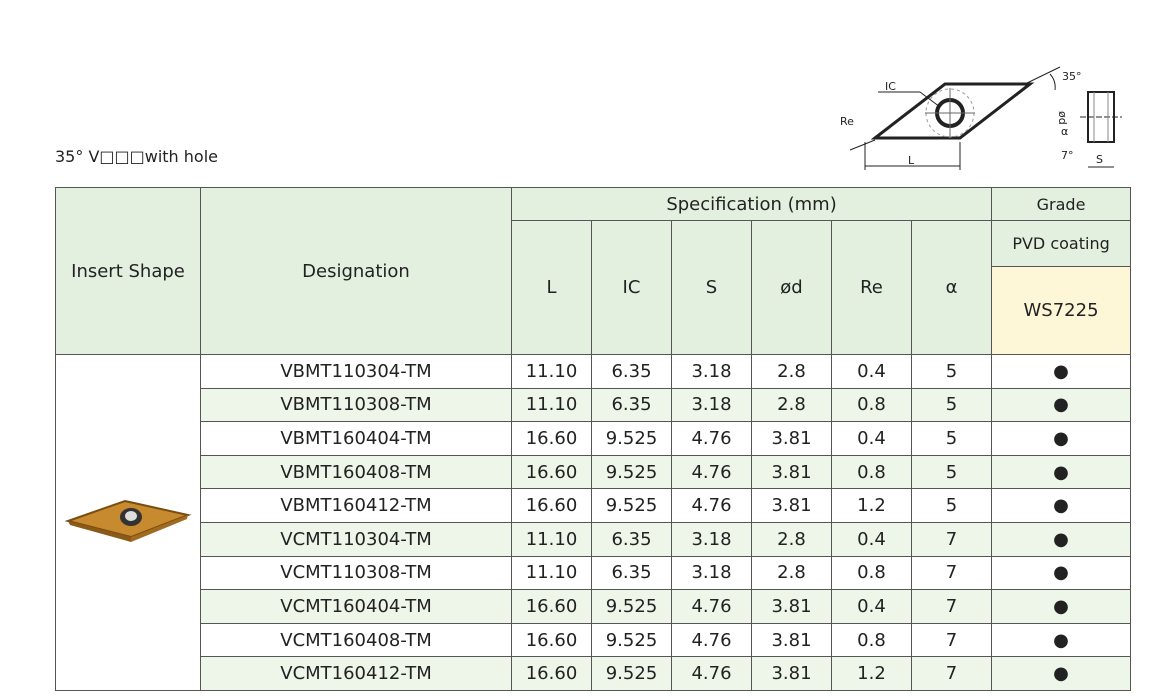 Image resolution: width=1152 pixels, height=699 pixels. Describe the element at coordinates (356, 271) in the screenshot. I see `header-cell: Designation` at that location.